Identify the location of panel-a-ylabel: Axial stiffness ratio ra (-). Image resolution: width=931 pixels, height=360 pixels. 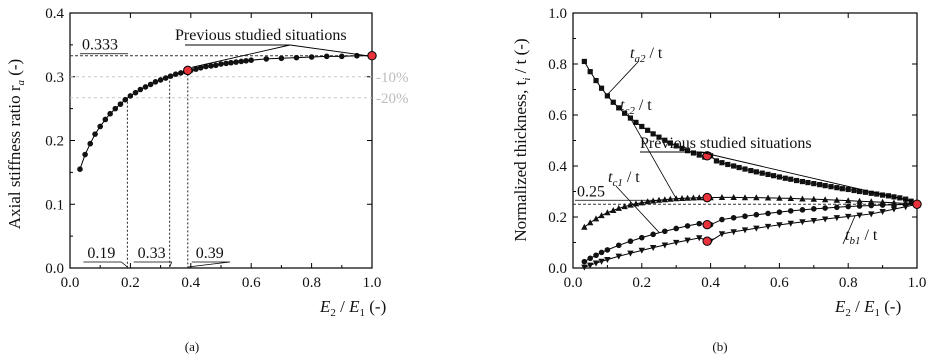
(16, 144).